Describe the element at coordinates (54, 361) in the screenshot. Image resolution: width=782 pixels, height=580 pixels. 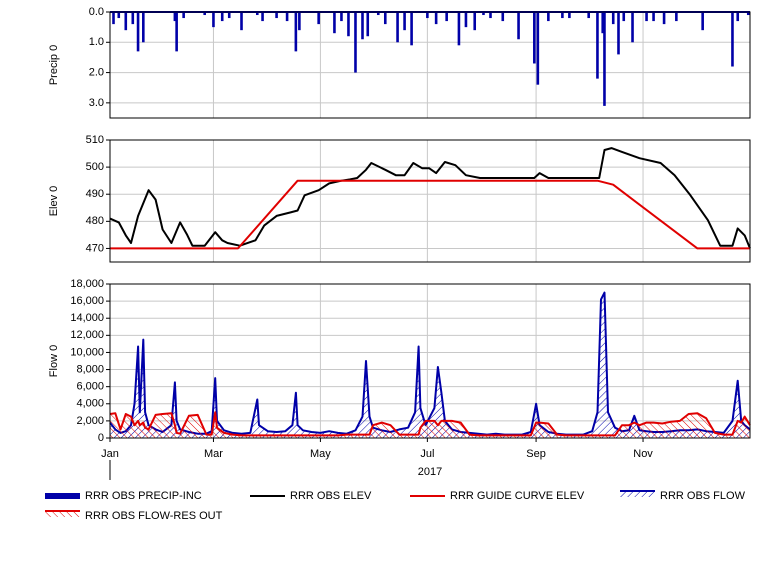
I see `y-axis-label: Flow 0` at that location.